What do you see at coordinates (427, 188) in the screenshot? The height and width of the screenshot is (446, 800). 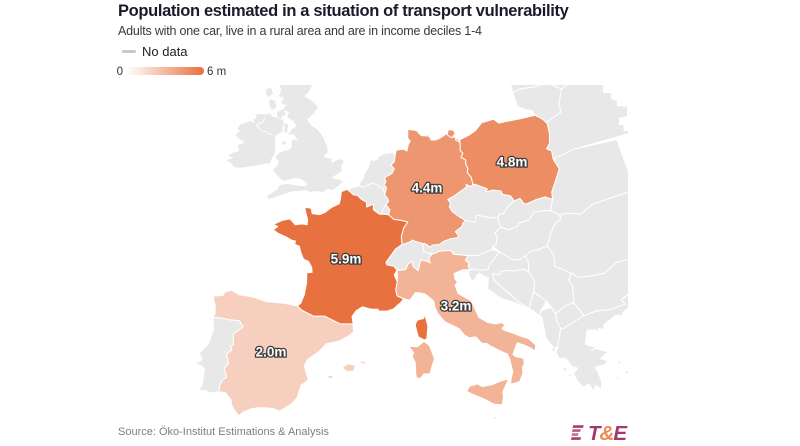 I see `svg-text: 4.4m` at bounding box center [427, 188].